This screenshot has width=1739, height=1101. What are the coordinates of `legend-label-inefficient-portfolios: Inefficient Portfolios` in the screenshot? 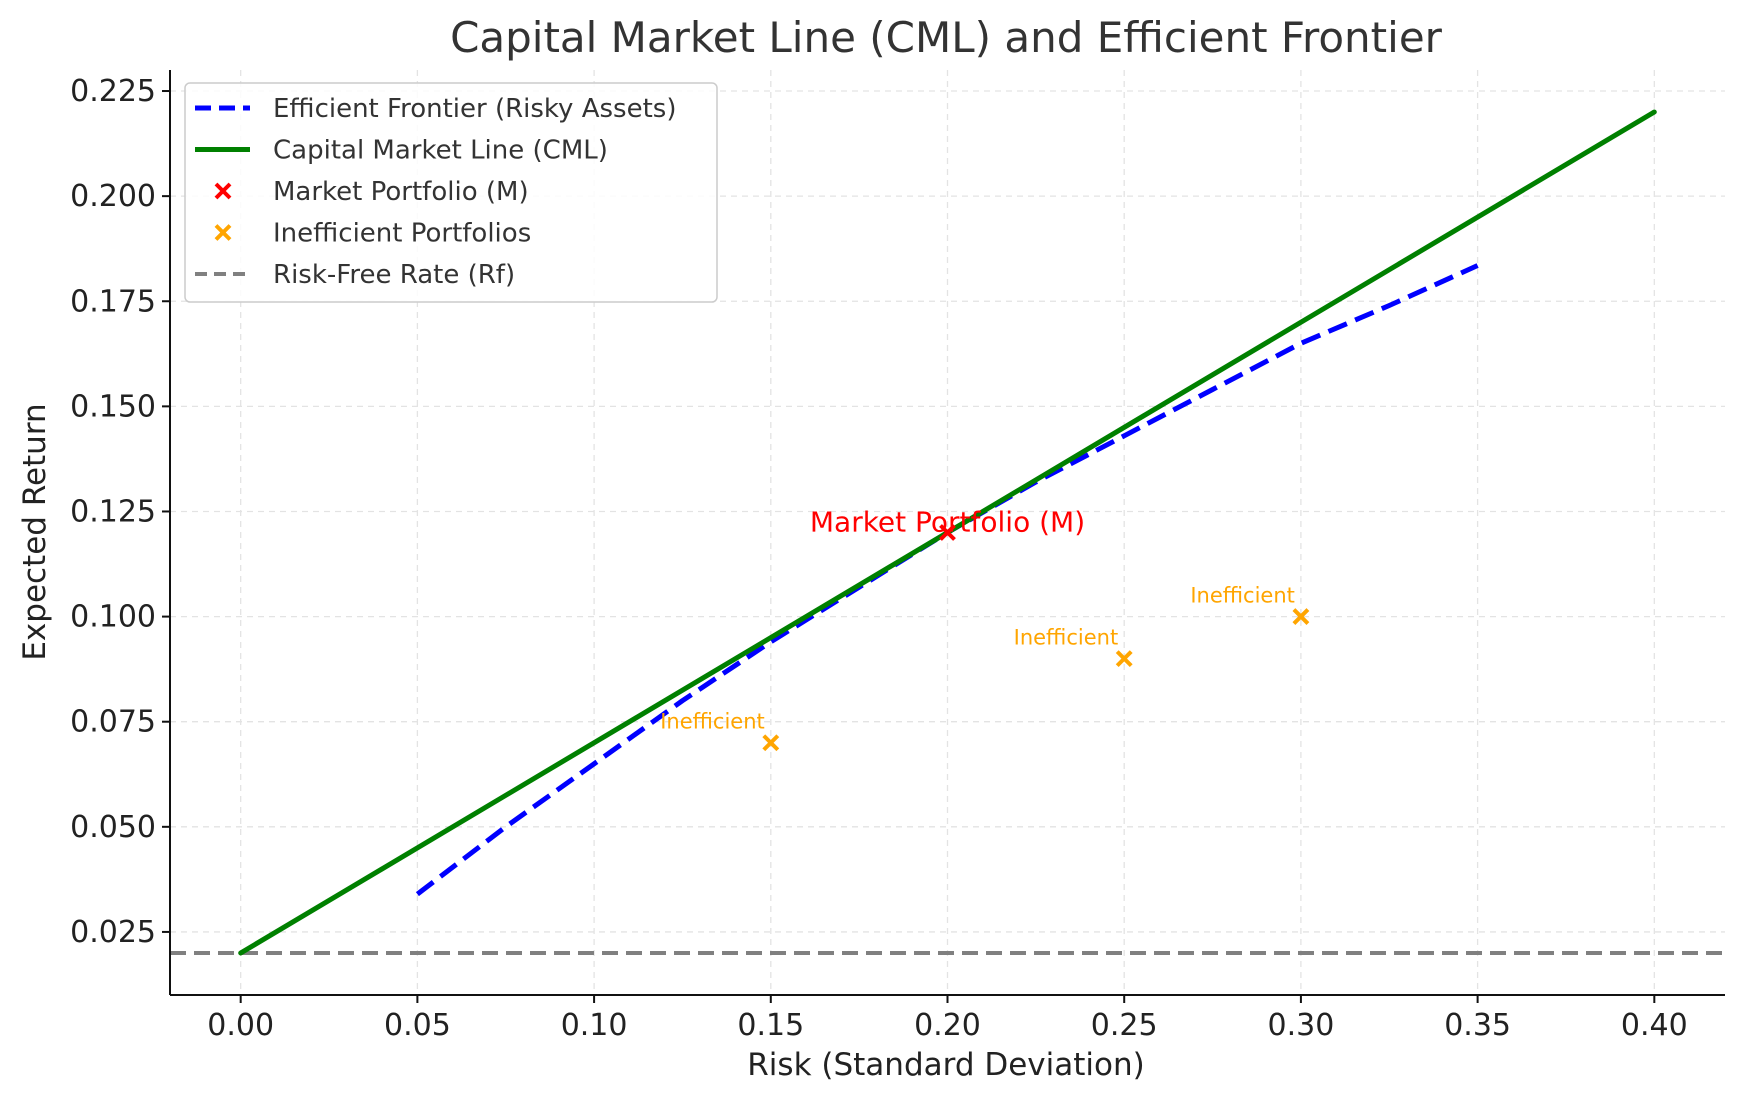 It's located at (402, 234).